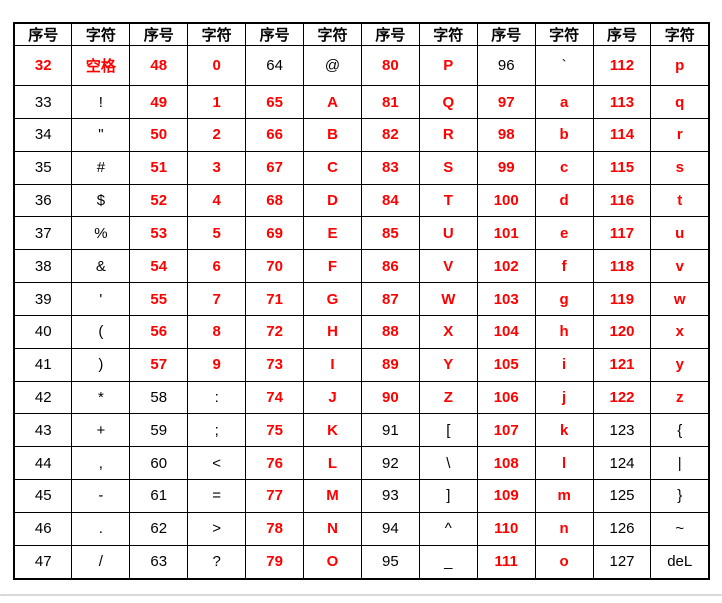 Image resolution: width=722 pixels, height=603 pixels. What do you see at coordinates (101, 364) in the screenshot?
I see `ascii-char-cell: )` at bounding box center [101, 364].